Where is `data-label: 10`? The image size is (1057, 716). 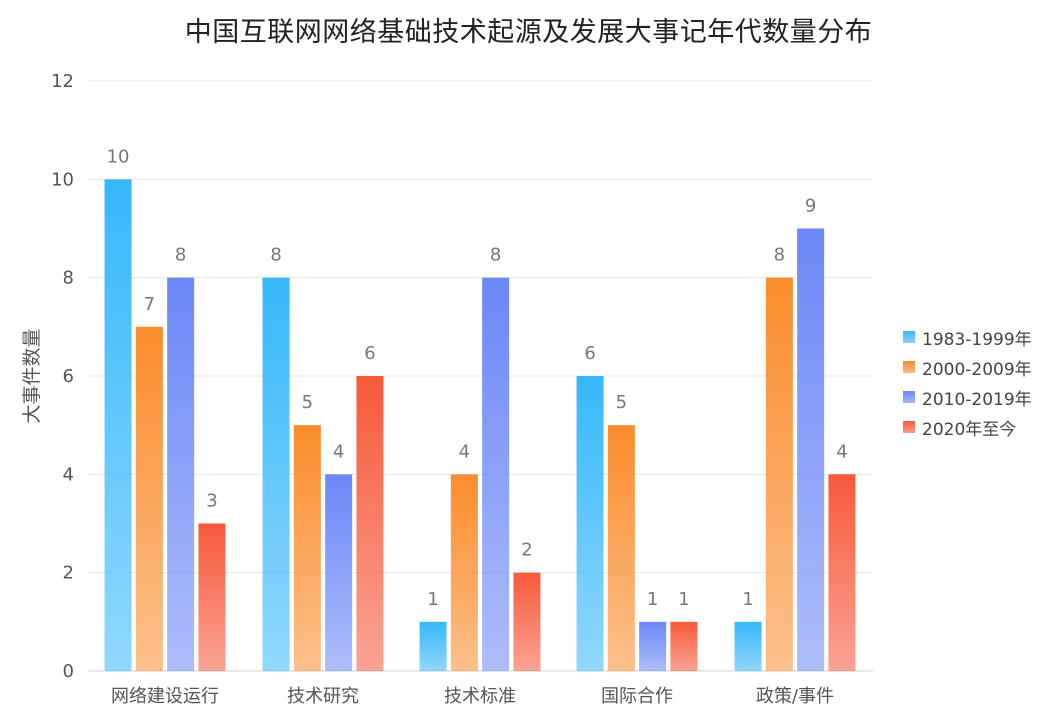
data-label: 10 is located at coordinates (118, 156).